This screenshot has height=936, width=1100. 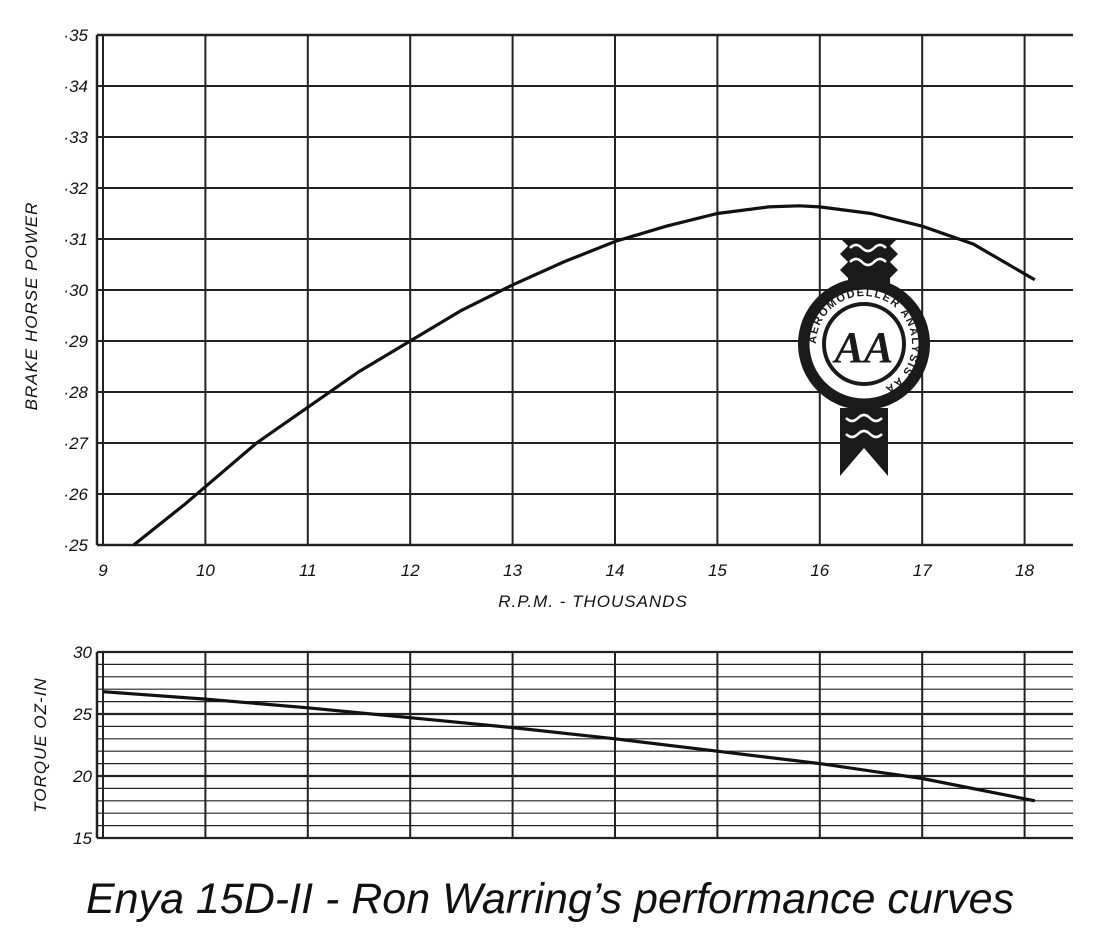 I want to click on rpm-x-tick-label: 12, so click(x=410, y=570).